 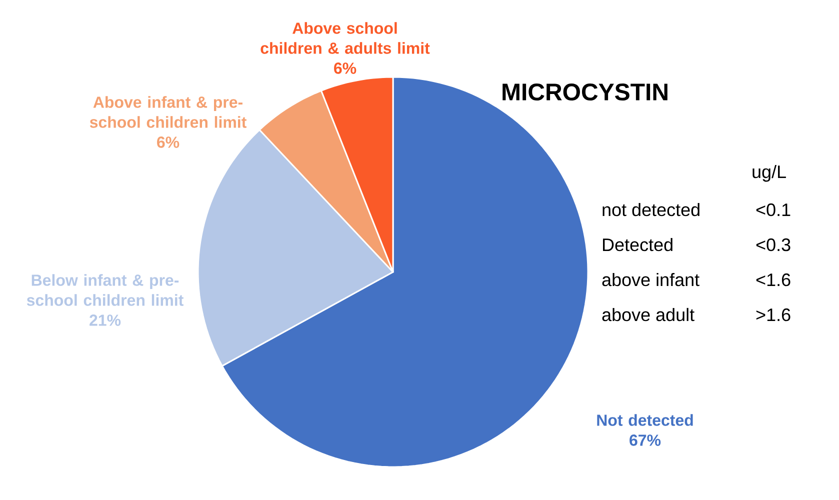 I want to click on text: above infant, so click(x=651, y=279).